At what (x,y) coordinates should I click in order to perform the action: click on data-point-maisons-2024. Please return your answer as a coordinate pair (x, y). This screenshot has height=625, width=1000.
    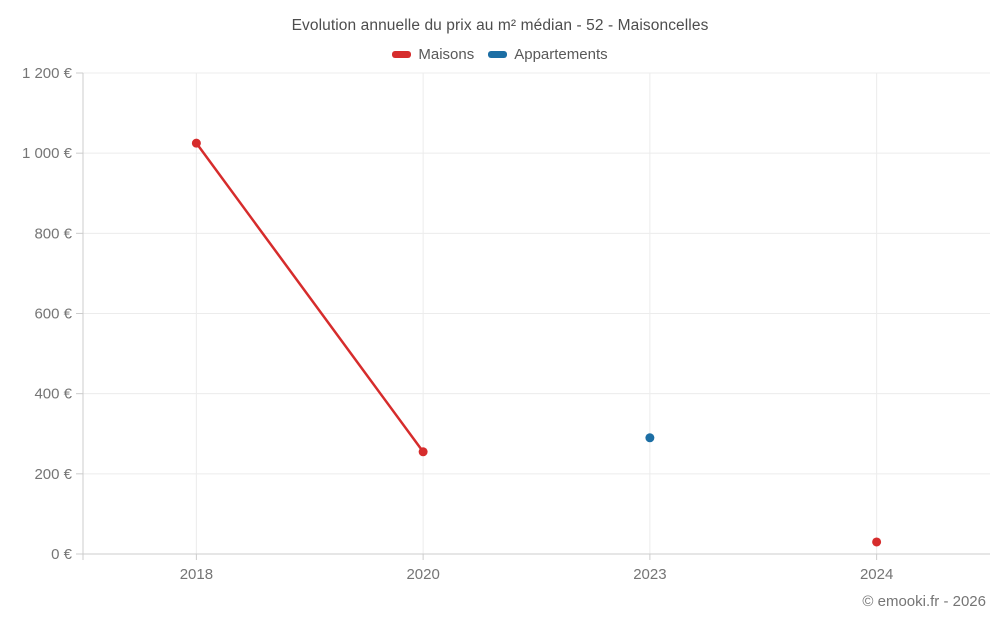
    Looking at the image, I should click on (877, 542).